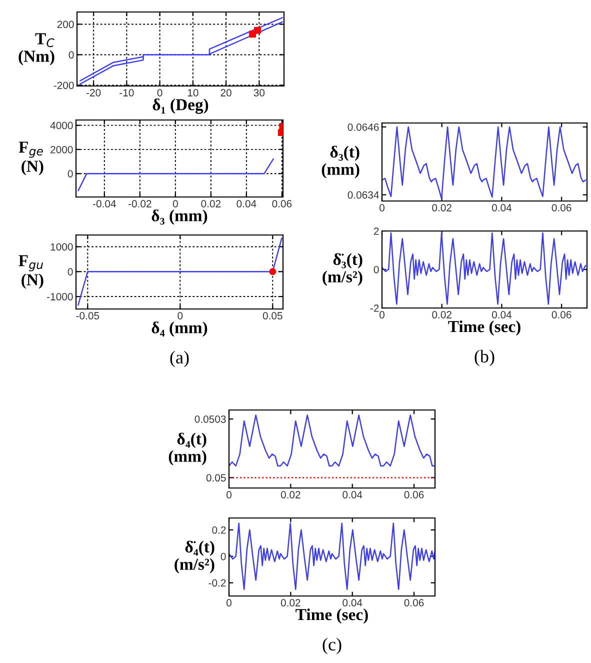 The image size is (591, 663). Describe the element at coordinates (272, 316) in the screenshot. I see `x-tick-label: 0.05` at that location.